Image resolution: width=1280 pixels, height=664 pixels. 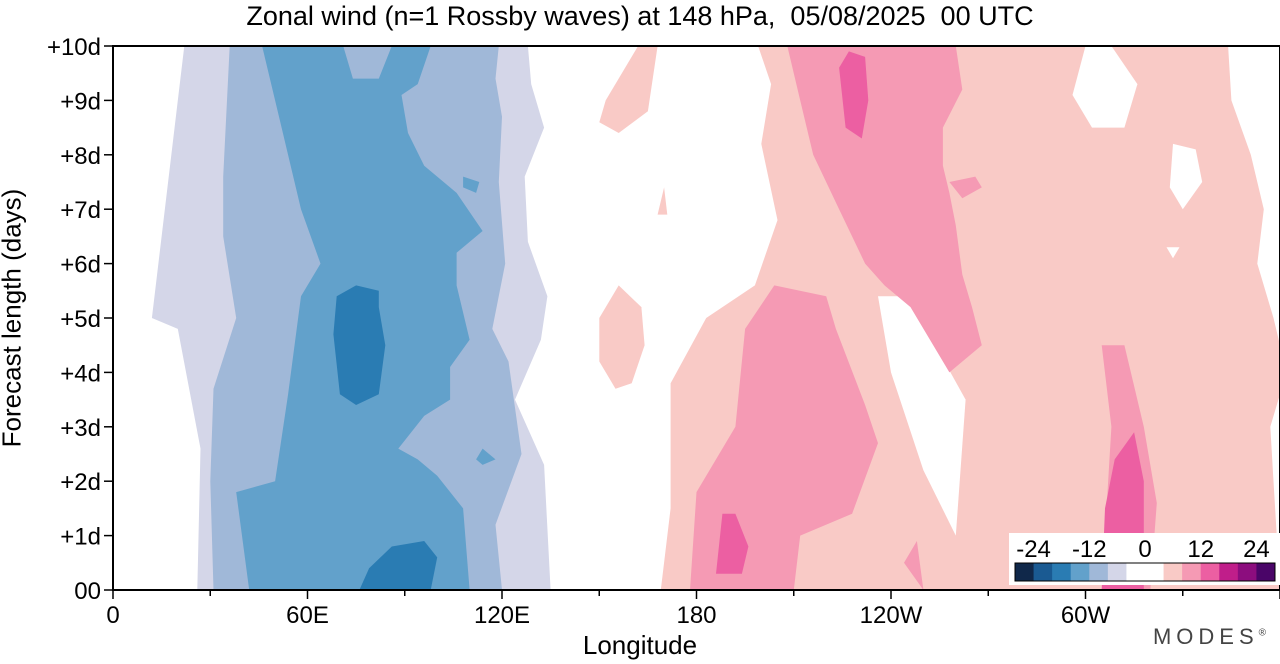 What do you see at coordinates (1200, 549) in the screenshot?
I see `colorbar-label: 12` at bounding box center [1200, 549].